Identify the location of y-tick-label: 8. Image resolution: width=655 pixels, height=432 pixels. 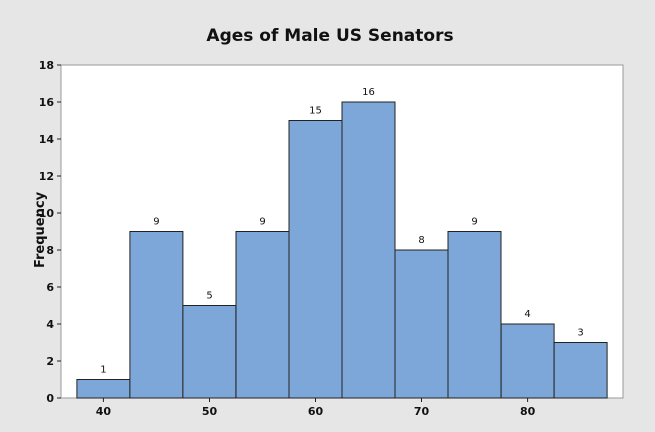
(50, 250).